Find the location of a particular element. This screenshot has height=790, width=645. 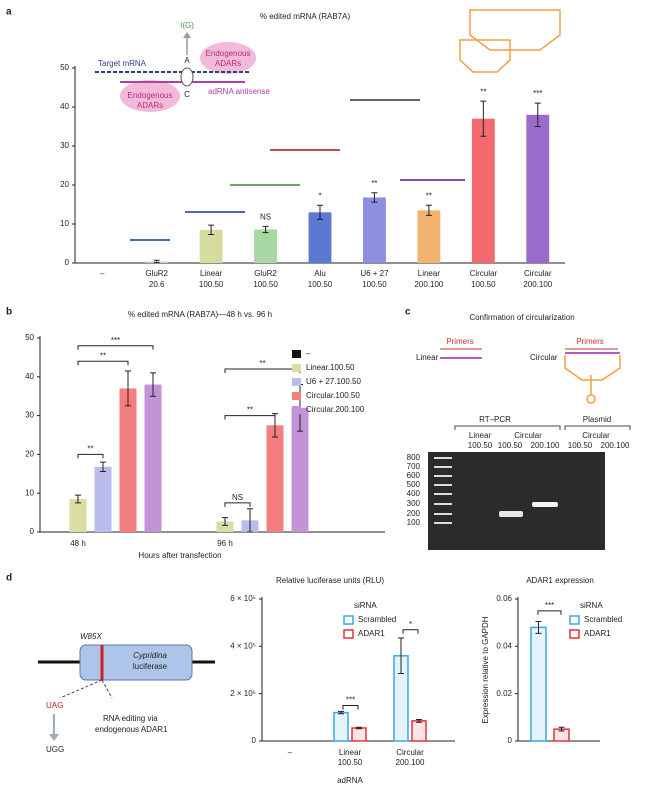

x-tick-label: 48 h is located at coordinates (78, 543).